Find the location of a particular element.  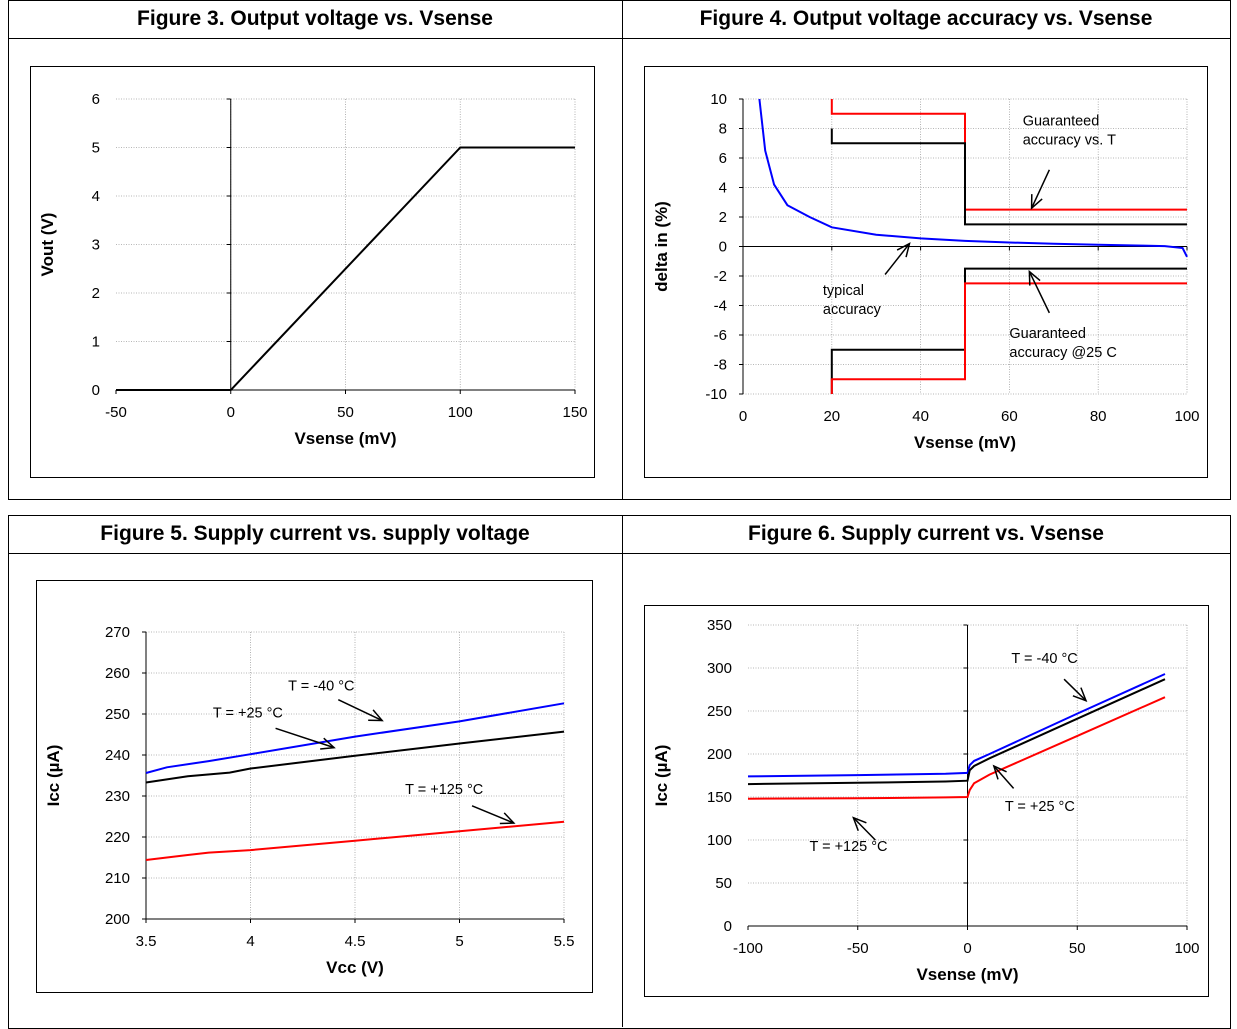

figure-3-title: Figure 3. Output voltage vs. Vsense is located at coordinates (315, 19).